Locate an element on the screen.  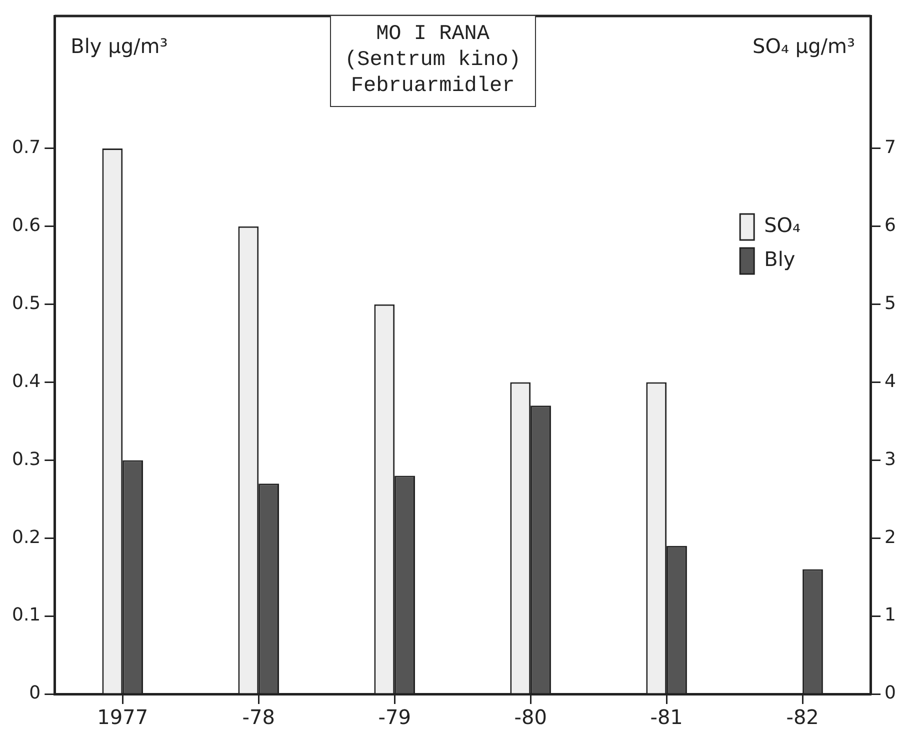
y2-axis-title: SO₄ μg/m³ is located at coordinates (804, 46).